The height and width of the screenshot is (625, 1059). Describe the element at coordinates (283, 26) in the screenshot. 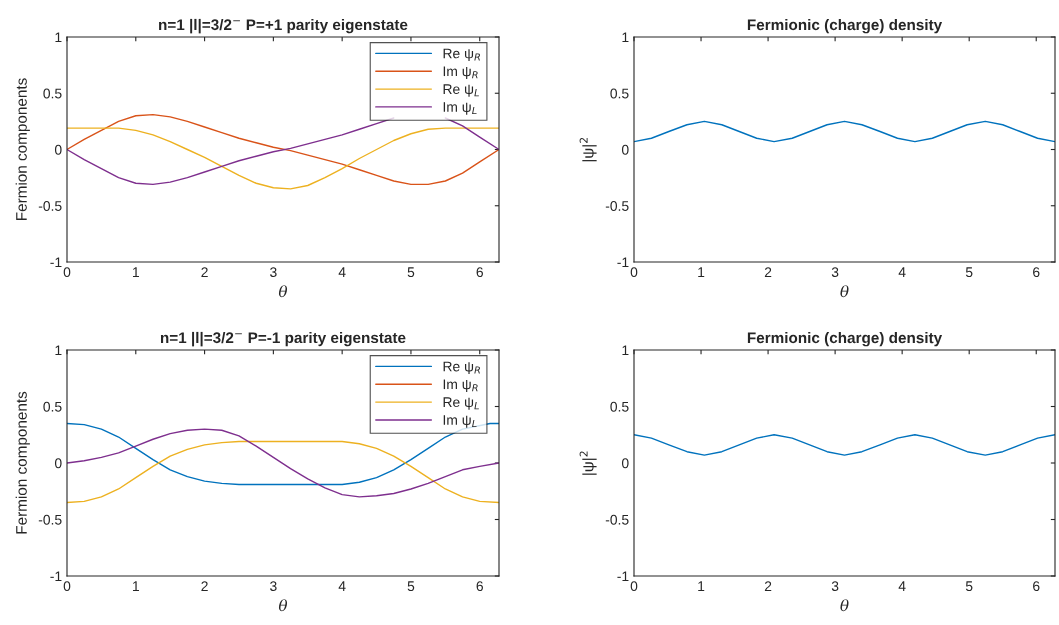

I see `chart-title: n=1 |l|=3/2$^{−}$ P=+1 parity eigenstate` at that location.